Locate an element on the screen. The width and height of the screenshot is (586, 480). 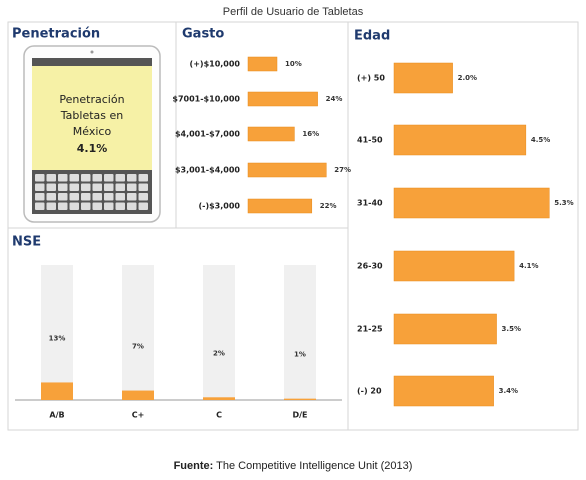
tablet-value: 4.1% is located at coordinates (92, 148).